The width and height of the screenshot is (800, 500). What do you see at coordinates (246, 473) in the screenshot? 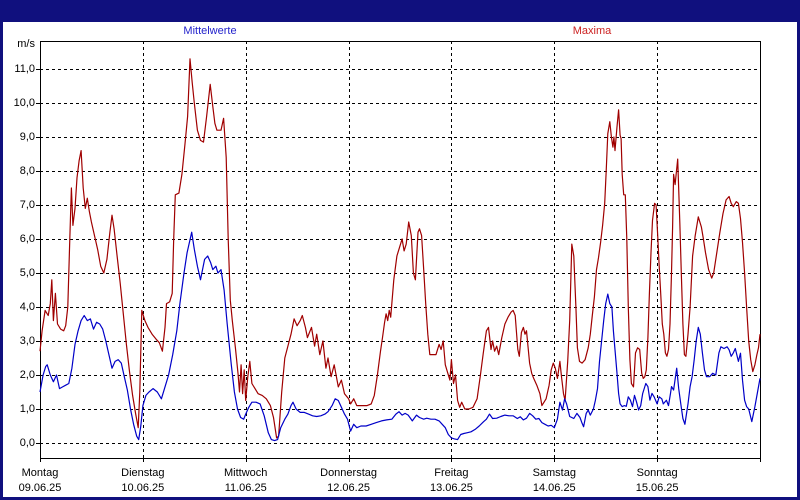
I see `x-label-weekday: Mittwoch` at bounding box center [246, 473].